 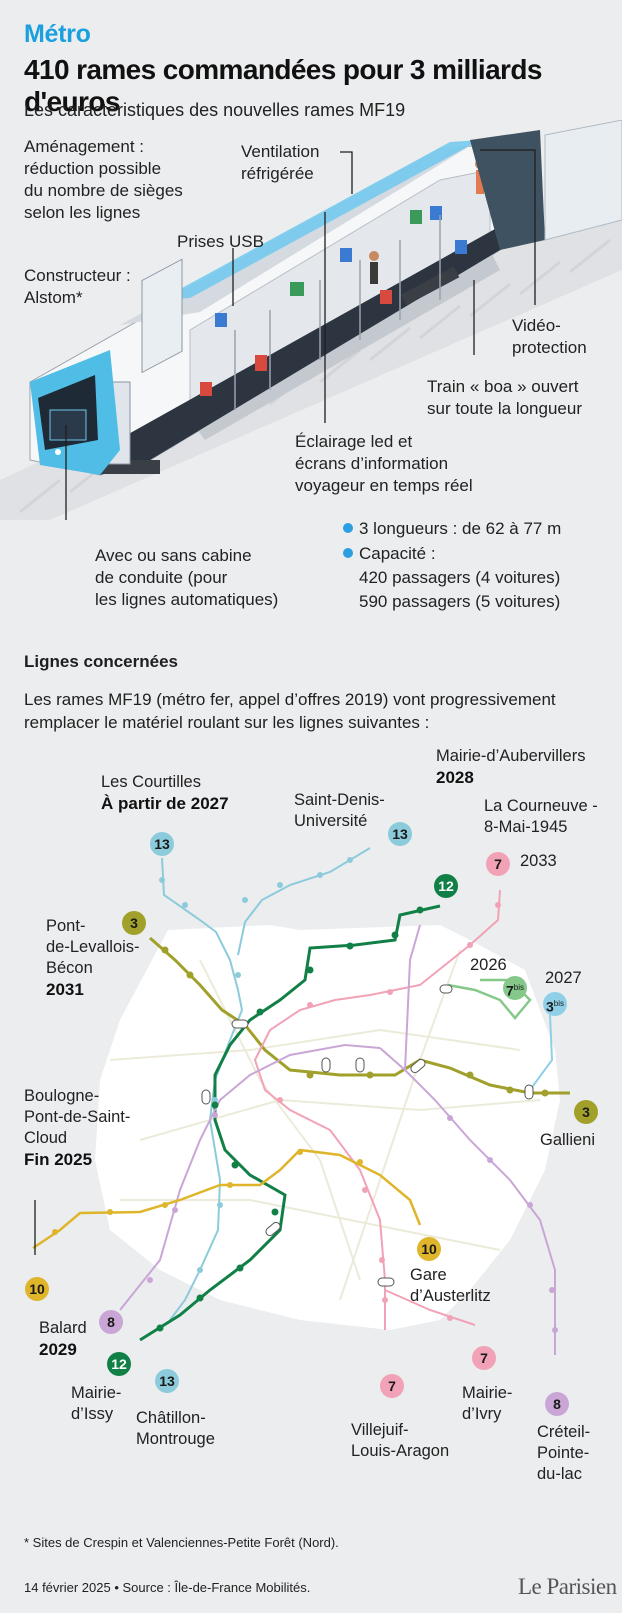 What do you see at coordinates (460, 601) in the screenshot?
I see `spec-cap5: 590 passagers (5 voitures)` at bounding box center [460, 601].